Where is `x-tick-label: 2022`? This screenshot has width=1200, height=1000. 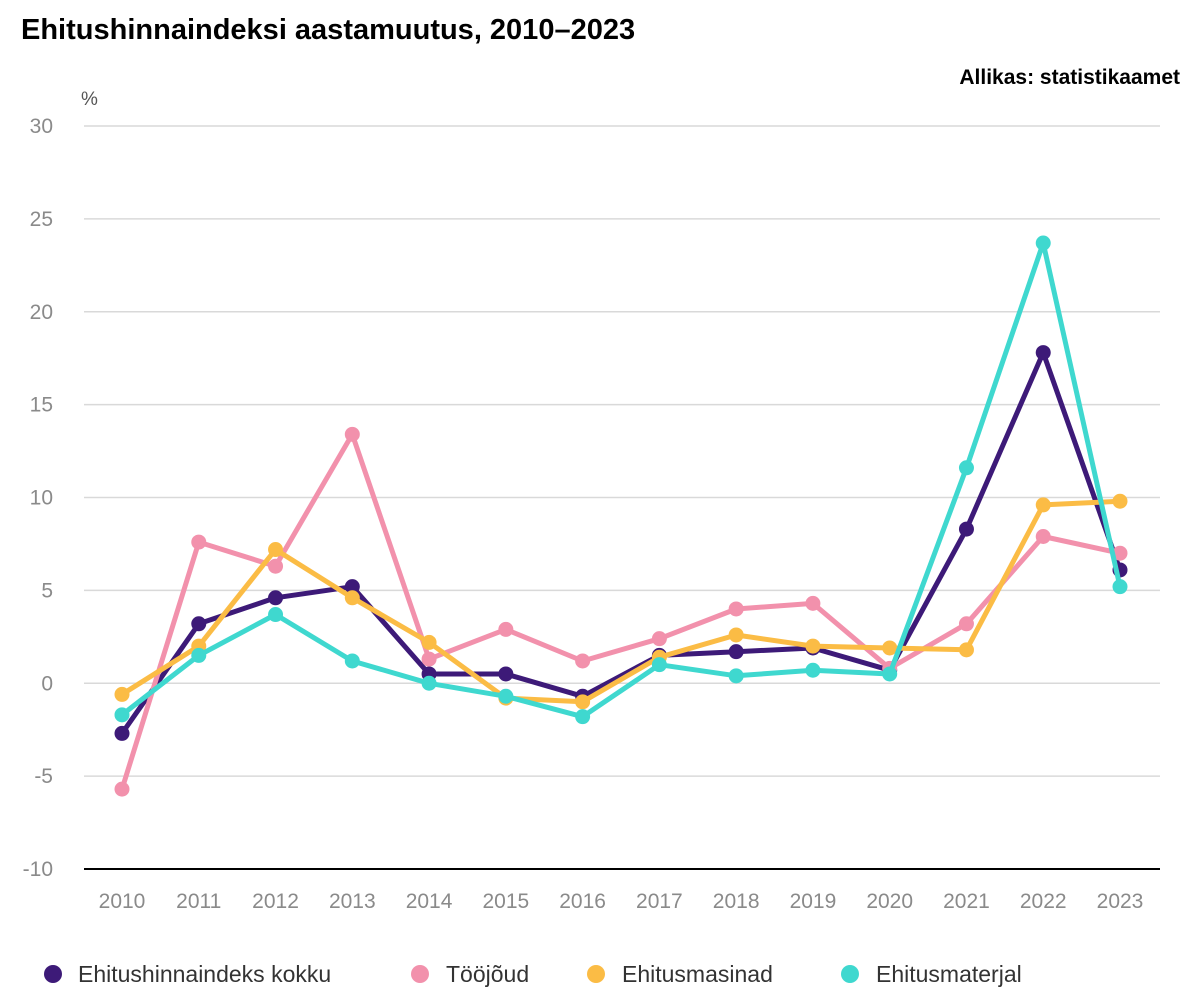 x-tick-label: 2022 is located at coordinates (1043, 901).